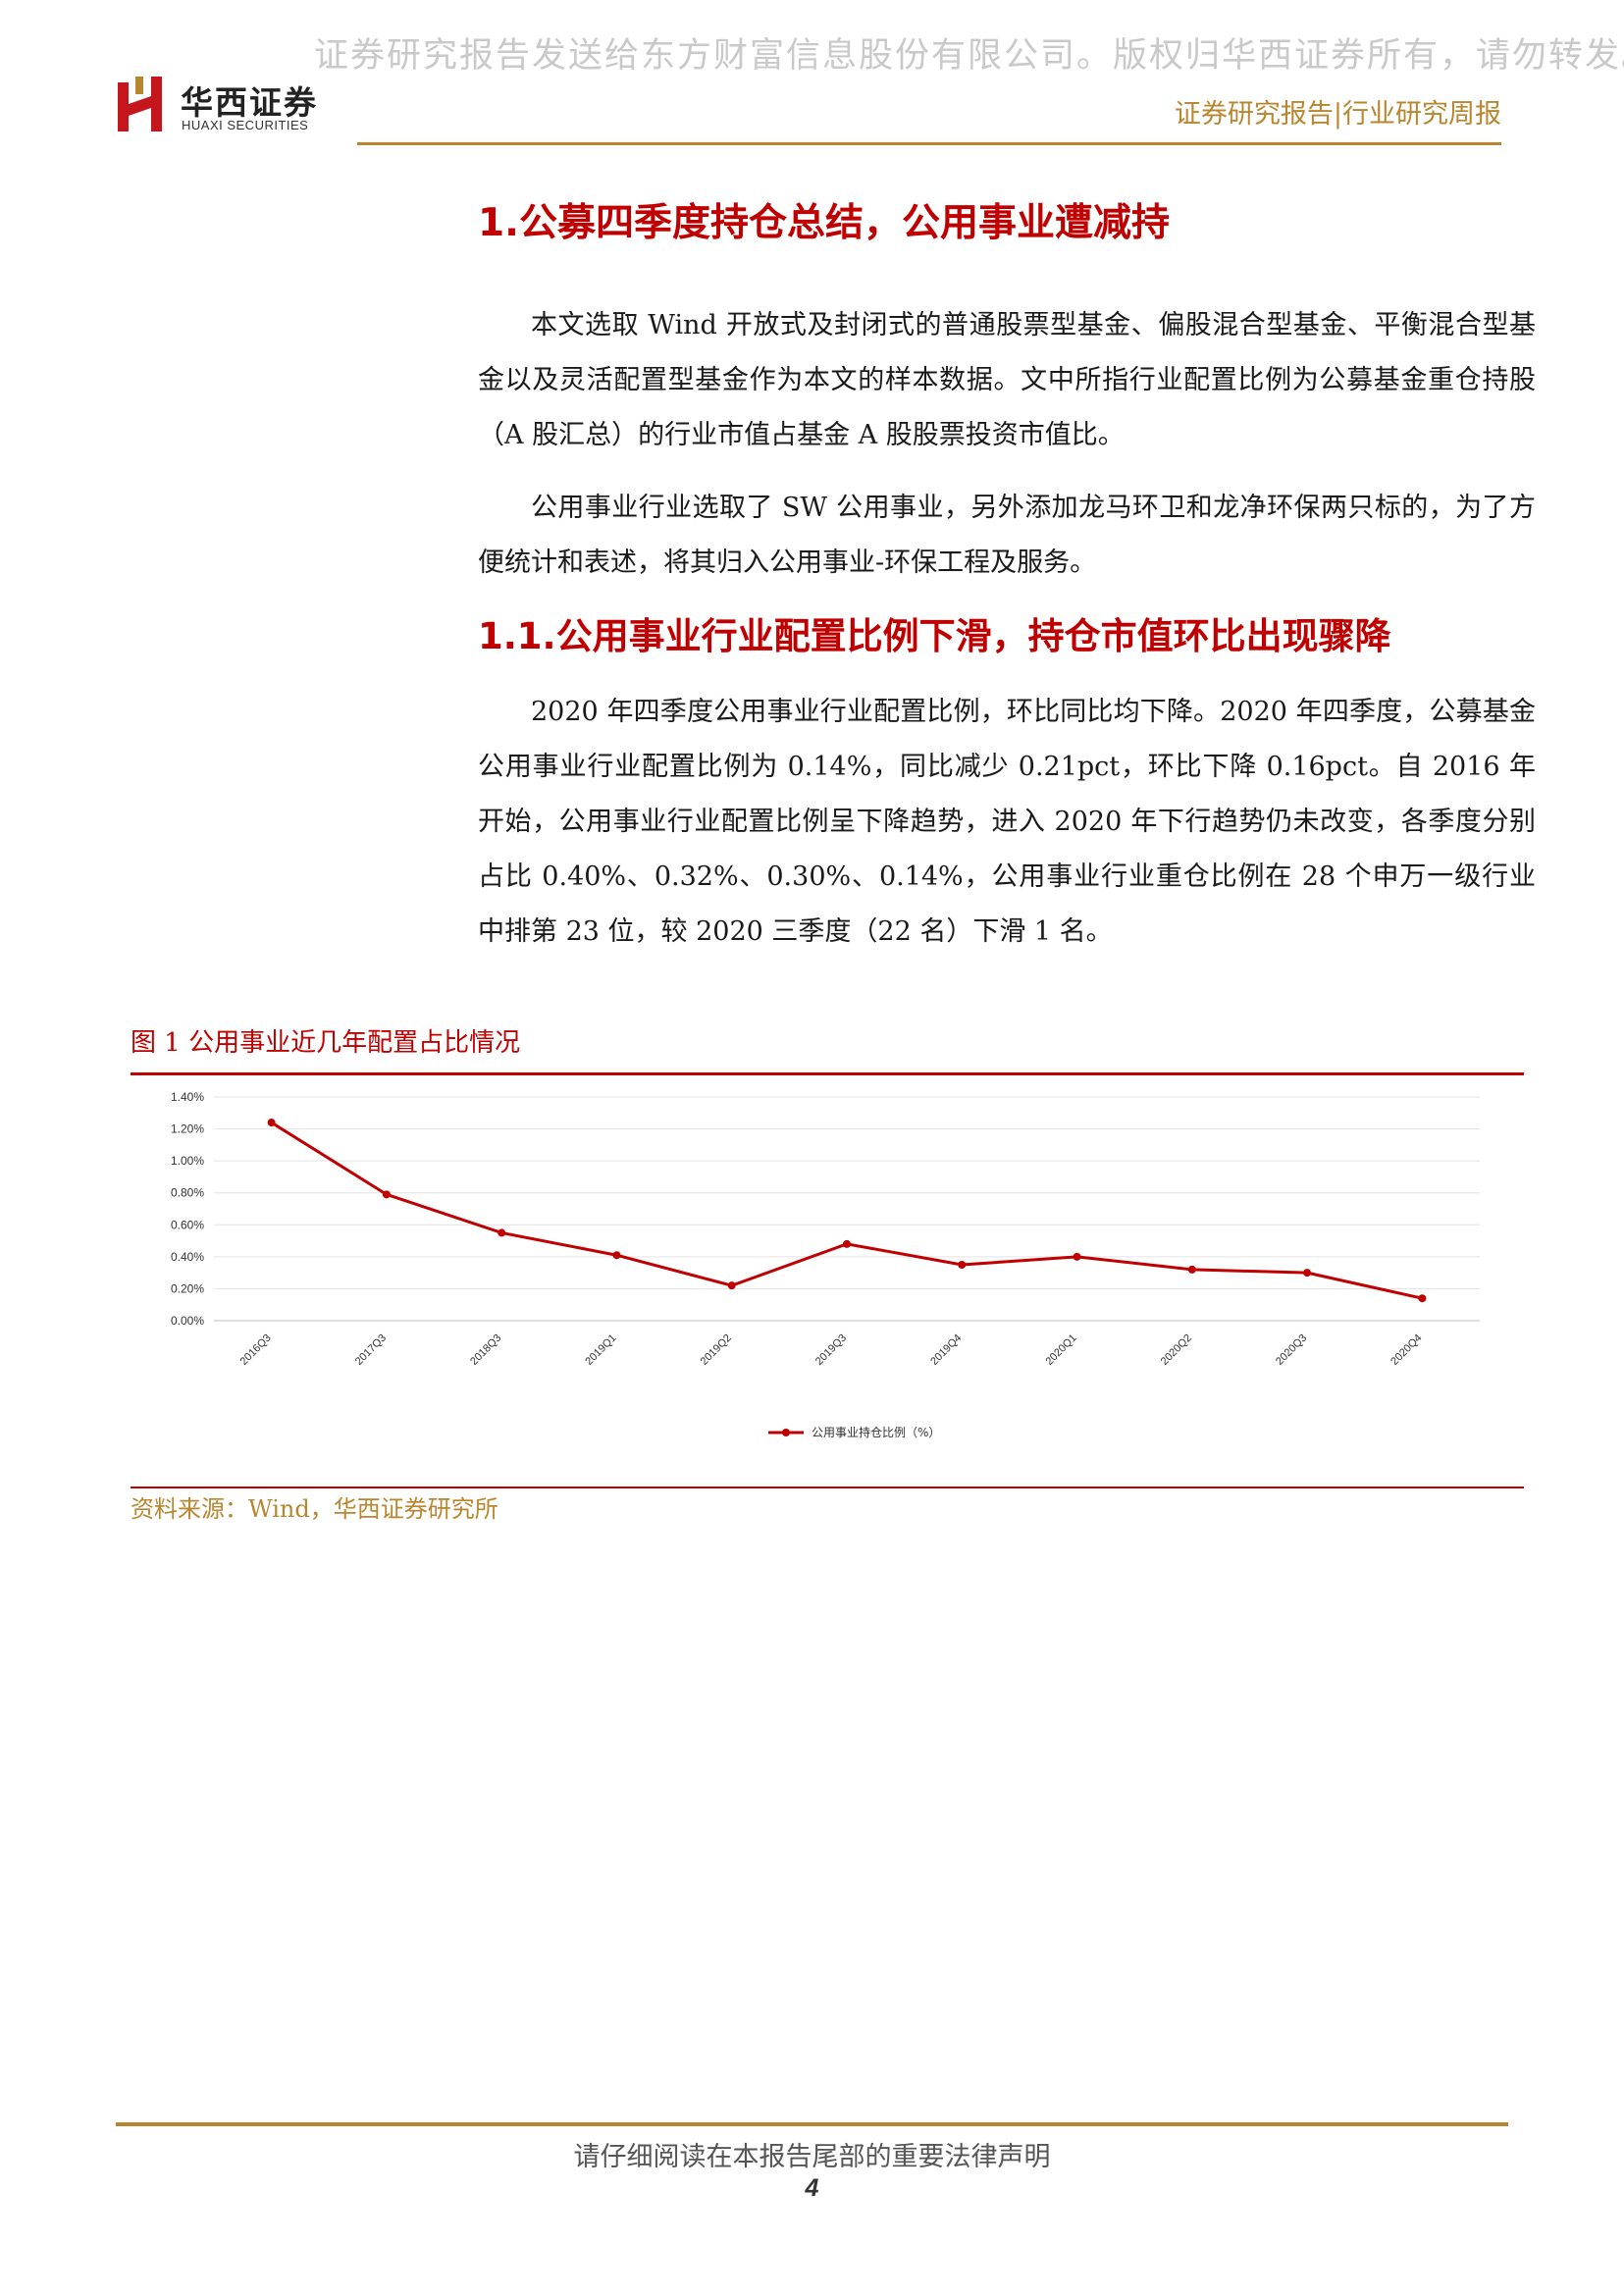 This screenshot has width=1624, height=2296. What do you see at coordinates (245, 125) in the screenshot?
I see `logo-company-name-en: HUAXI SECURITIES` at bounding box center [245, 125].